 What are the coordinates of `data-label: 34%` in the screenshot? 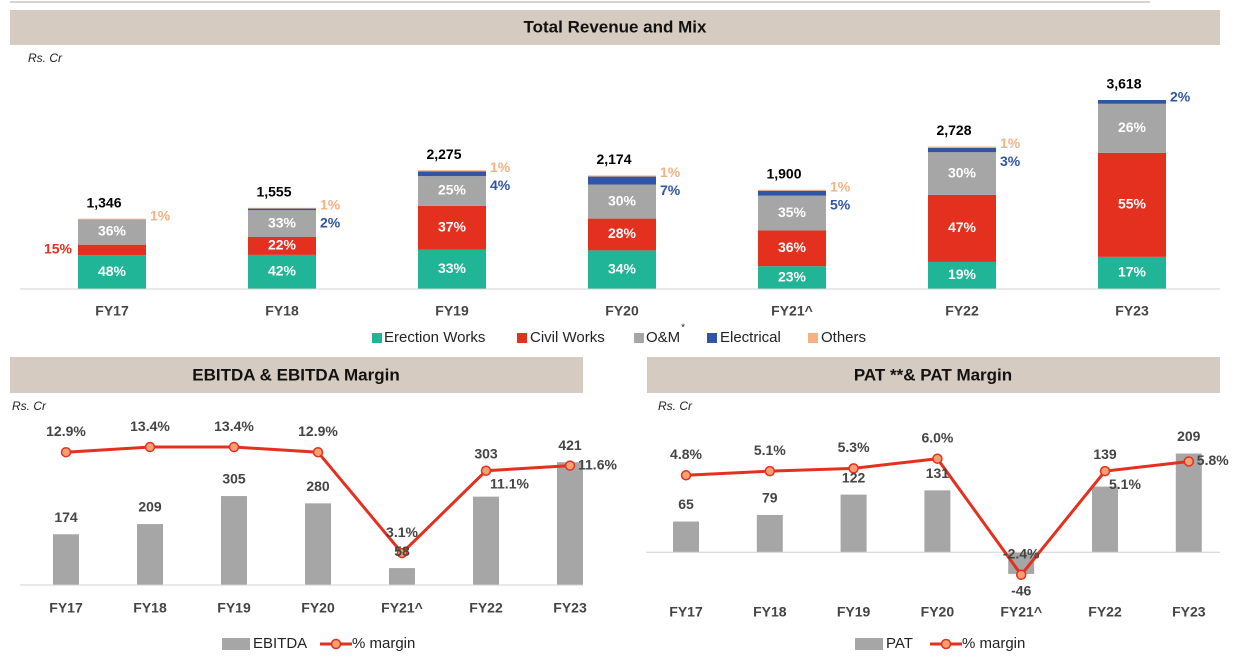 It's located at (622, 268).